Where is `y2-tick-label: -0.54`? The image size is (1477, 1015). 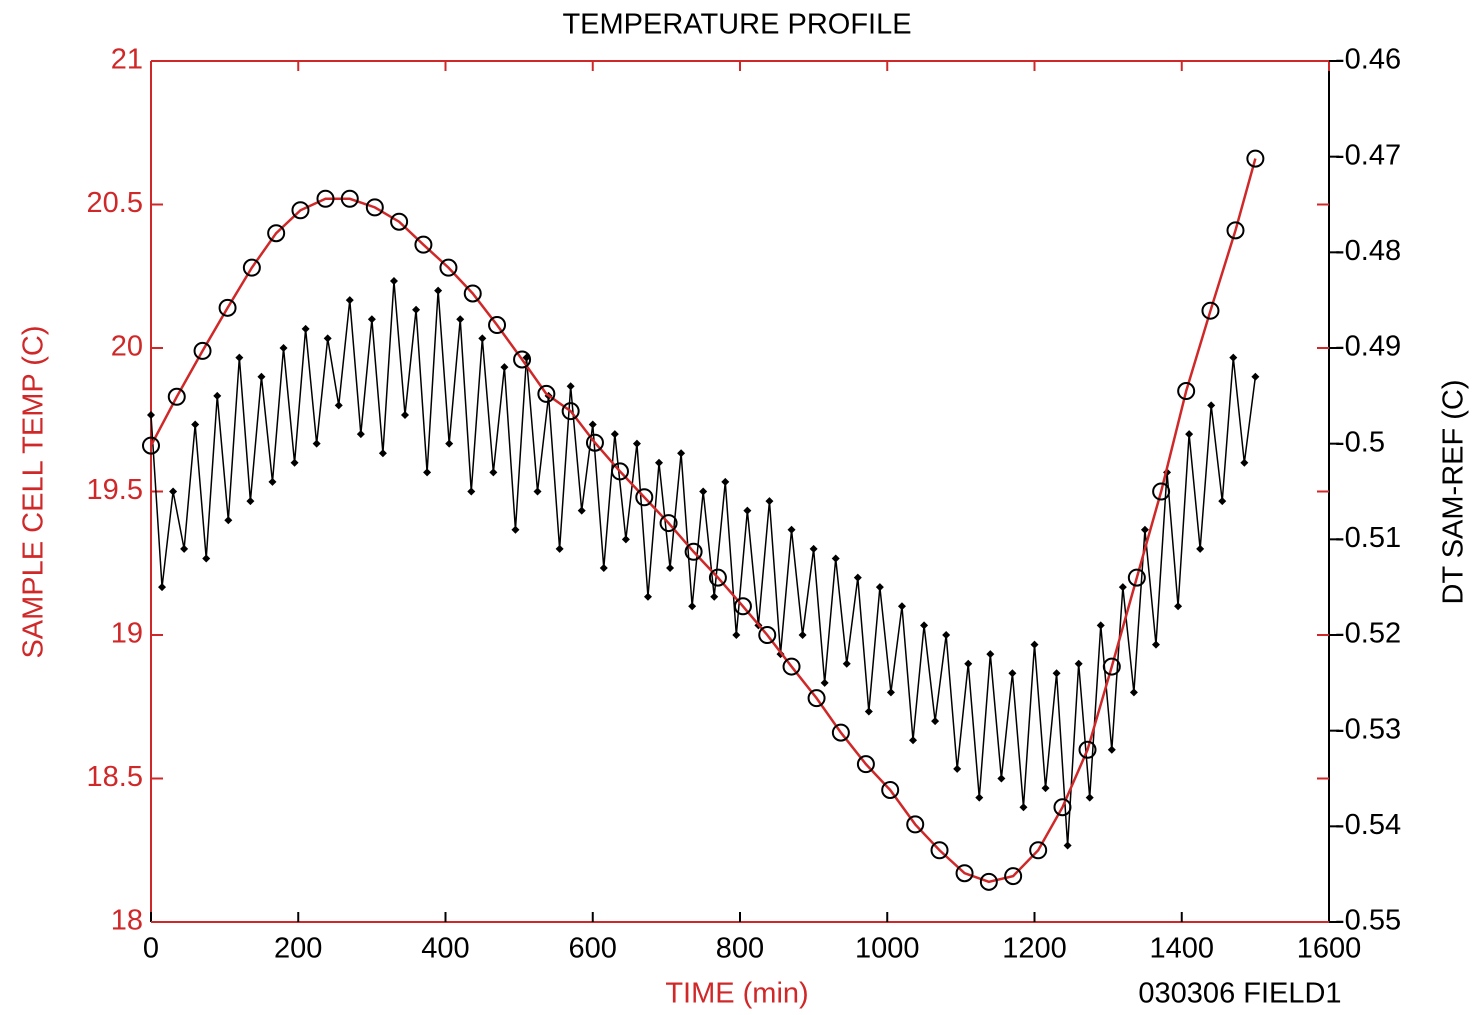
y2-tick-label: -0.54 is located at coordinates (1368, 825).